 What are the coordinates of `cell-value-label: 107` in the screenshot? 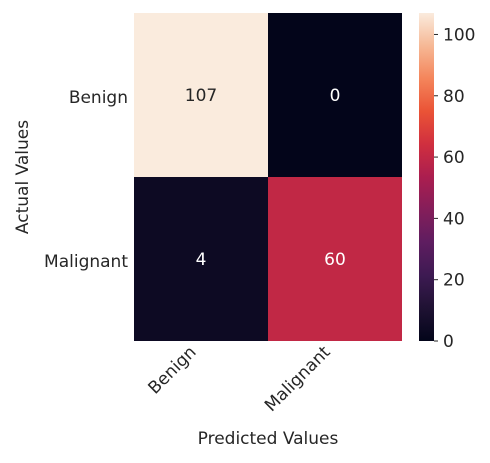 It's located at (201, 96).